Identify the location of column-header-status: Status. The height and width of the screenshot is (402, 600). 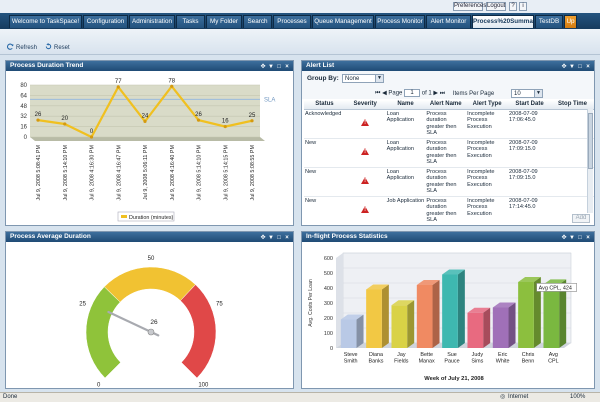
(324, 105).